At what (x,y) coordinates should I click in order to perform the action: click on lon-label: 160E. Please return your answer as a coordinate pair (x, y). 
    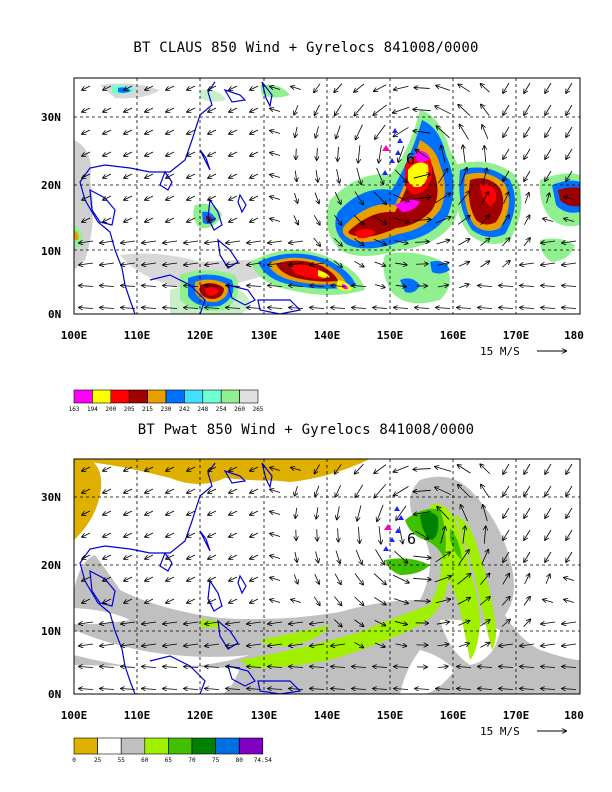
    Looking at the image, I should click on (453, 335).